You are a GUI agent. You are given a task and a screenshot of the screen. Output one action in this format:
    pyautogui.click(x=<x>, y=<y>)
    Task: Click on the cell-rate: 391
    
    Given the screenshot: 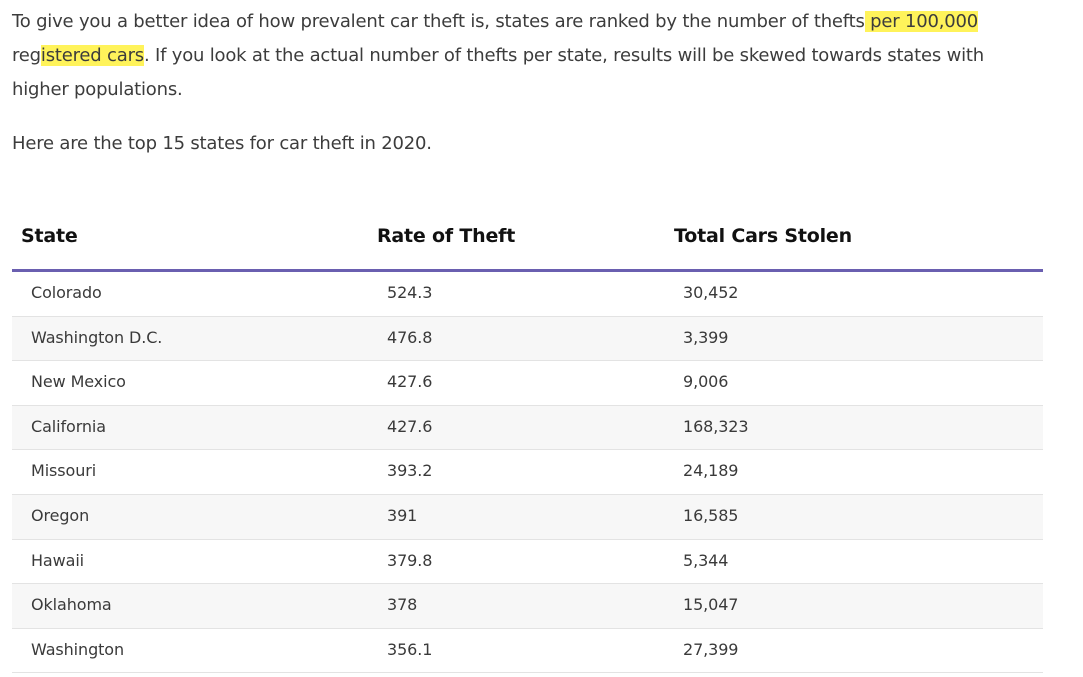 What is the action you would take?
    pyautogui.click(x=402, y=515)
    